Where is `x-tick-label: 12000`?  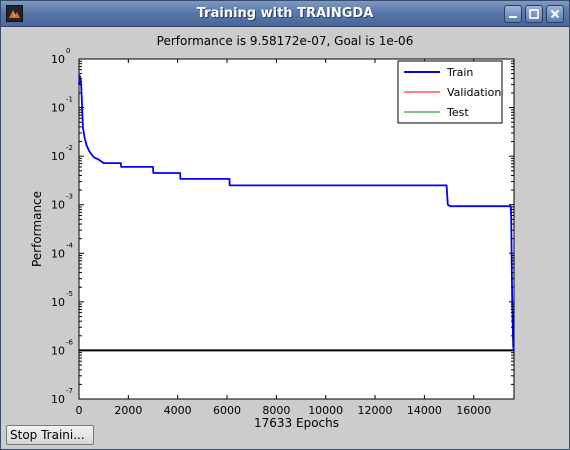
x-tick-label: 12000 is located at coordinates (375, 410).